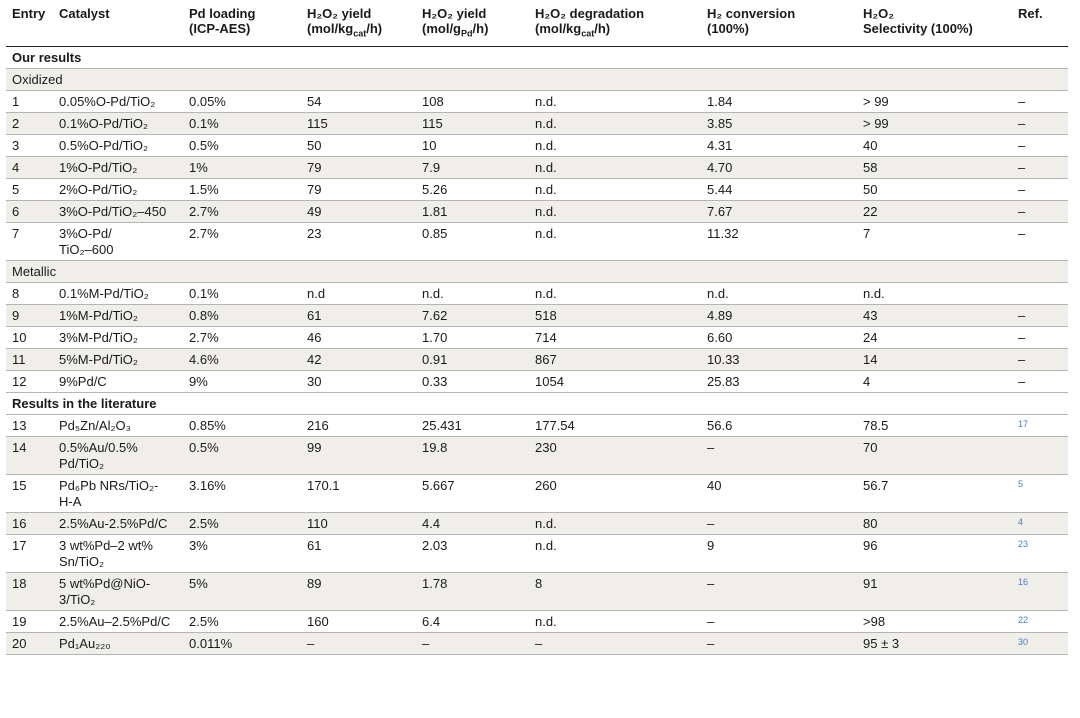 Image resolution: width=1080 pixels, height=718 pixels. What do you see at coordinates (934, 523) in the screenshot?
I see `cell-selectivity: 80` at bounding box center [934, 523].